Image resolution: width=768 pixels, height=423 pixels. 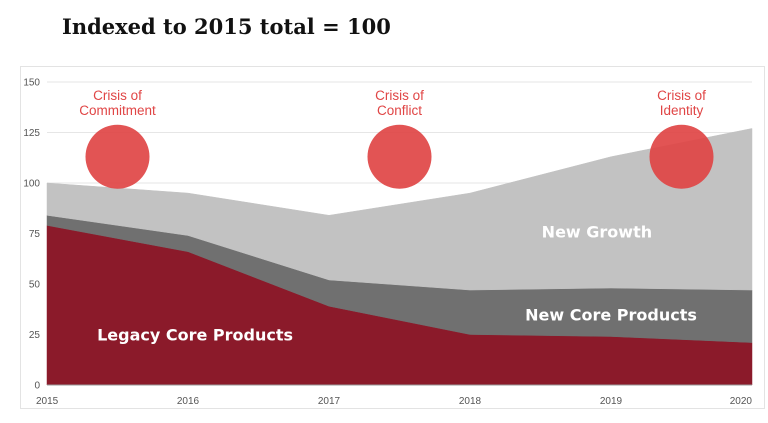 What do you see at coordinates (35, 335) in the screenshot?
I see `y-tick-label: 25` at bounding box center [35, 335].